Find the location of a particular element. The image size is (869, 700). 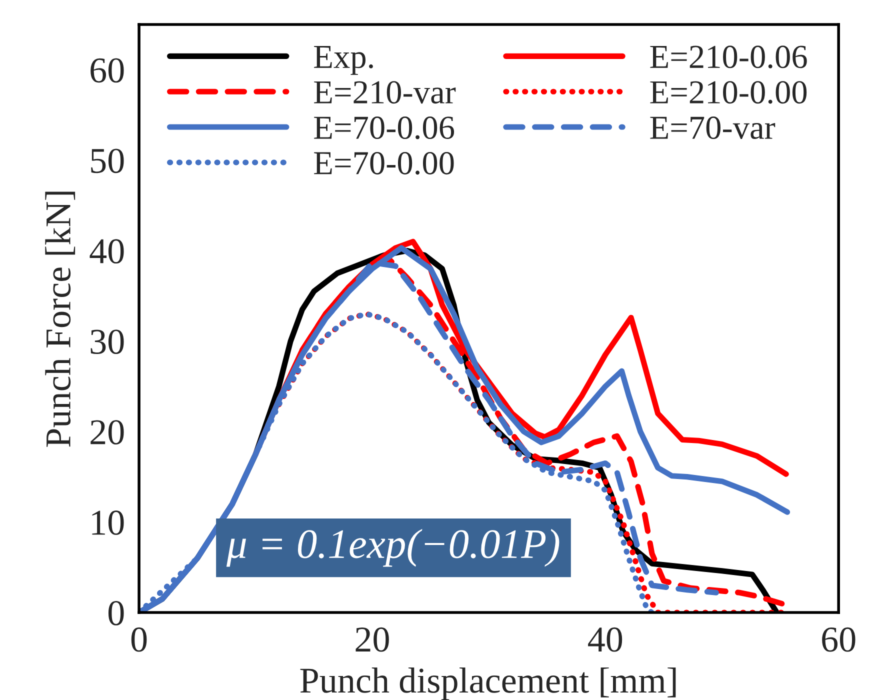

legend-label: E=210-0.06 is located at coordinates (728, 57).